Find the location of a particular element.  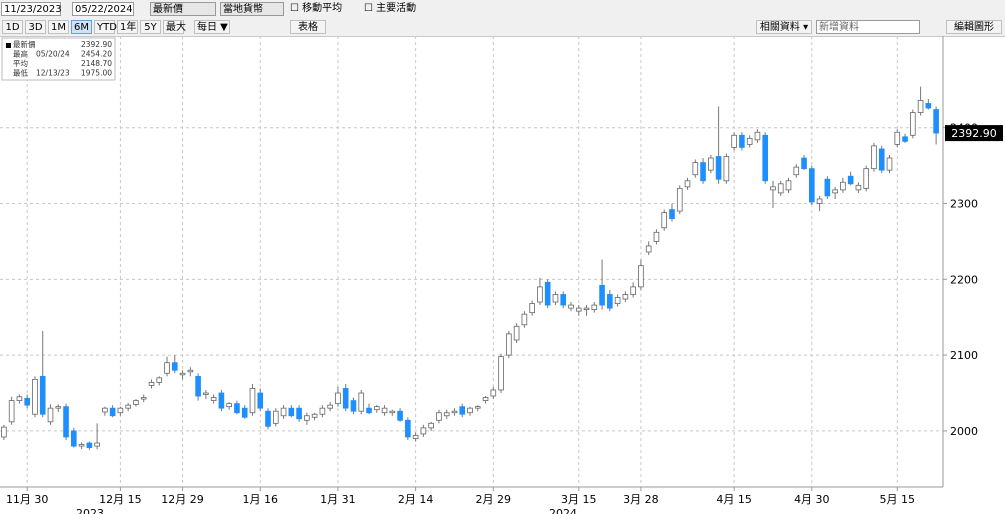

range-button: 5Y is located at coordinates (150, 27).